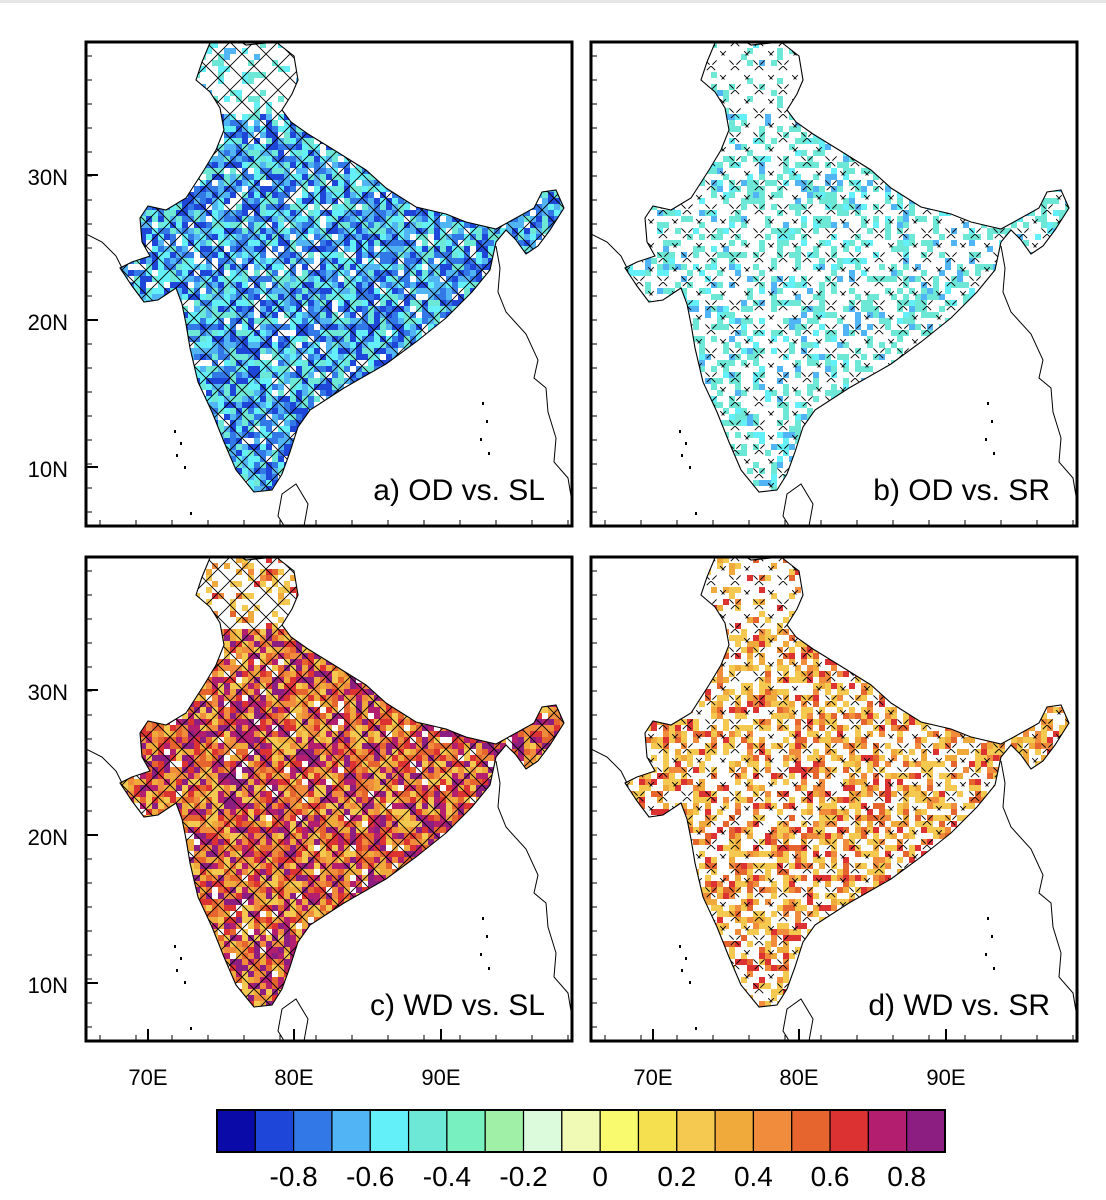  What do you see at coordinates (523, 1176) in the screenshot?
I see `colorbar-tick-label: -0.2` at bounding box center [523, 1176].